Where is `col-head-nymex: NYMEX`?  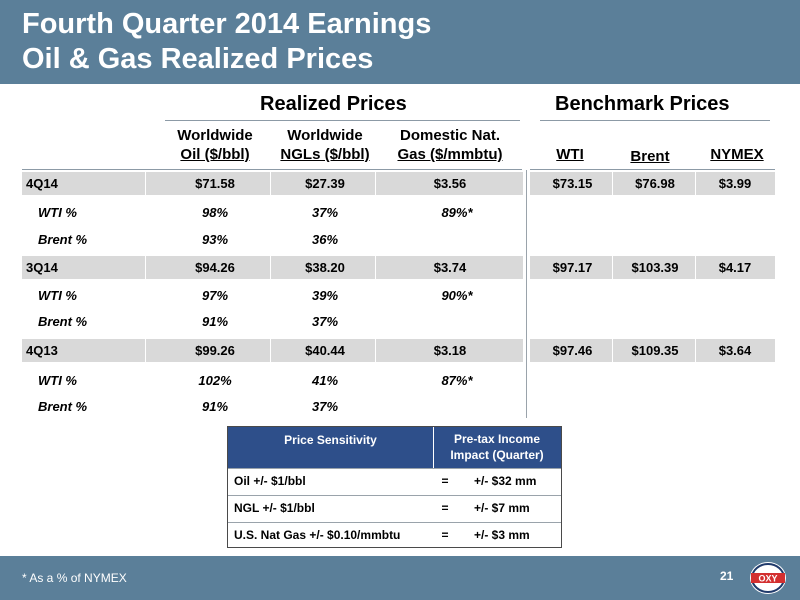 col-head-nymex: NYMEX is located at coordinates (737, 154).